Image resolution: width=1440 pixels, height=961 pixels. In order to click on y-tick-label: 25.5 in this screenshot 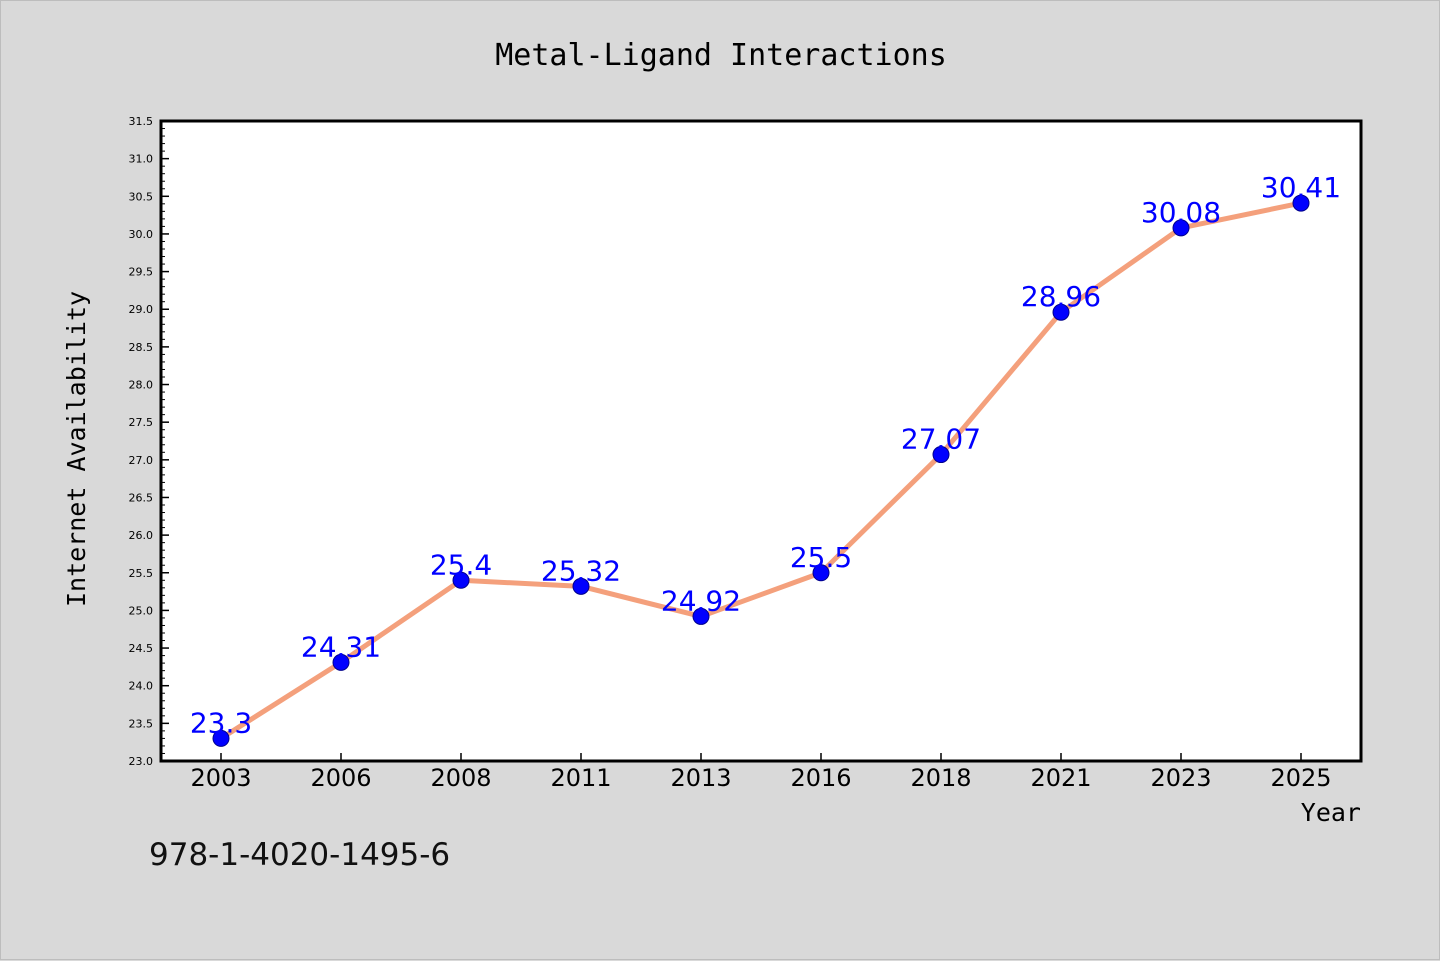, I will do `click(141, 573)`.